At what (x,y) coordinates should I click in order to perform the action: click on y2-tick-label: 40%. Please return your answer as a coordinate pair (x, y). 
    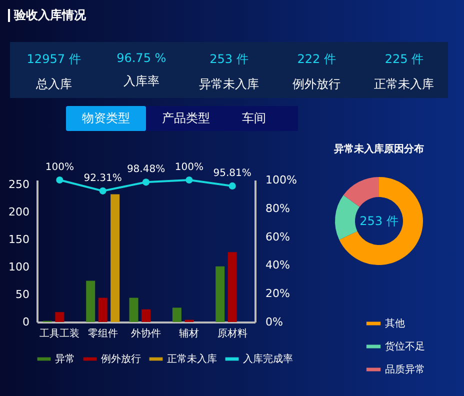
    Looking at the image, I should click on (278, 265).